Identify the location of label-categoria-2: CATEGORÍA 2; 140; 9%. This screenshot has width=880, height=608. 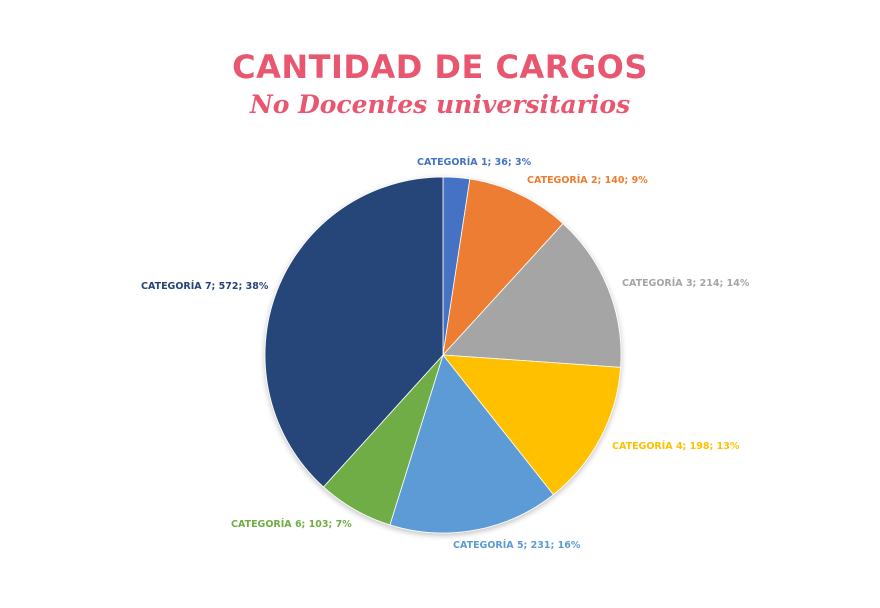
(587, 180).